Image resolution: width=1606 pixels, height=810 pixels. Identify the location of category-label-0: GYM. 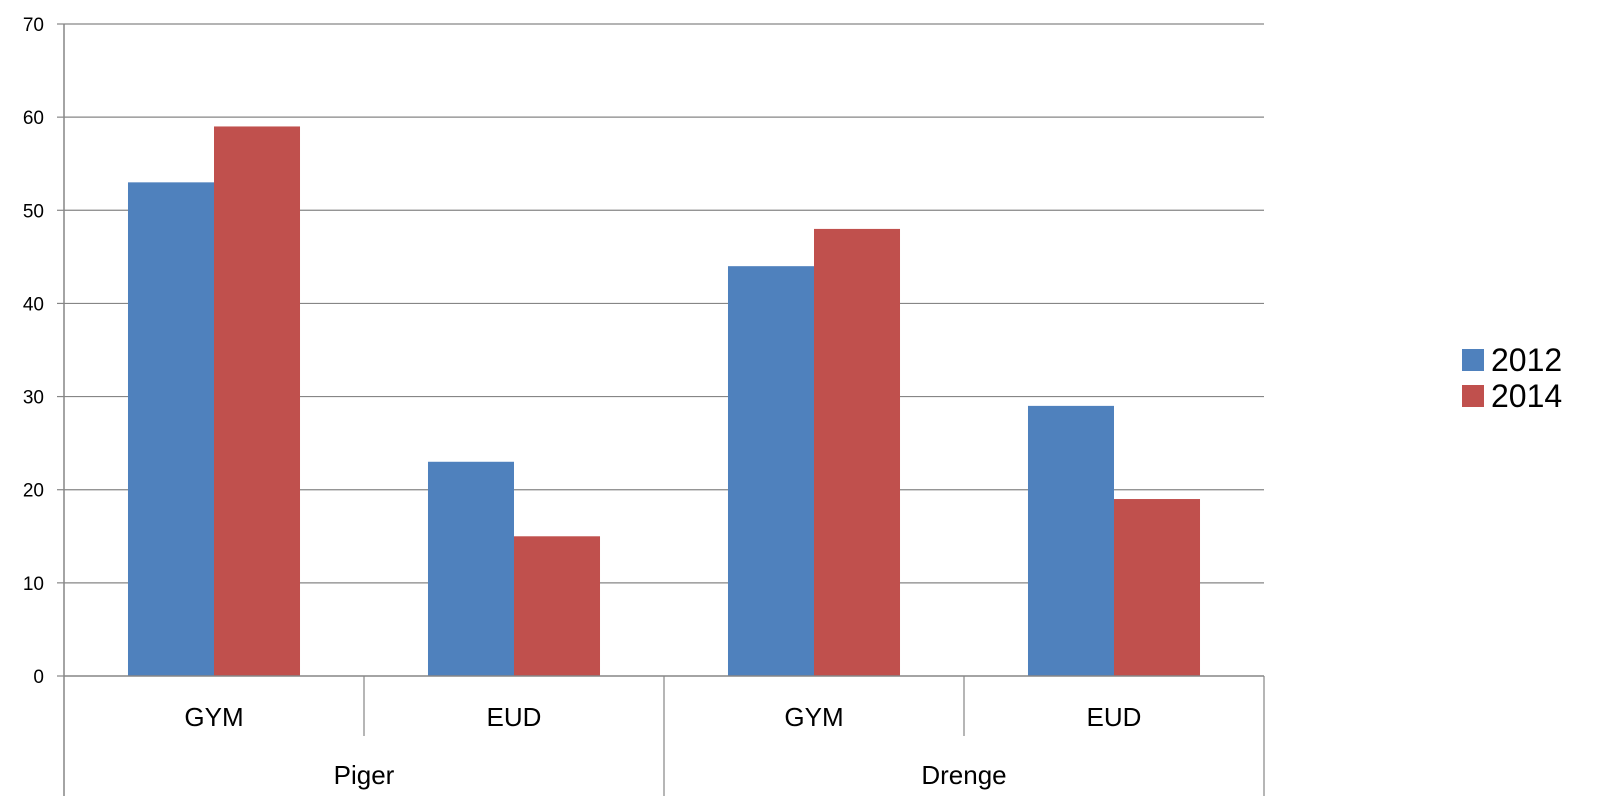
(213, 717).